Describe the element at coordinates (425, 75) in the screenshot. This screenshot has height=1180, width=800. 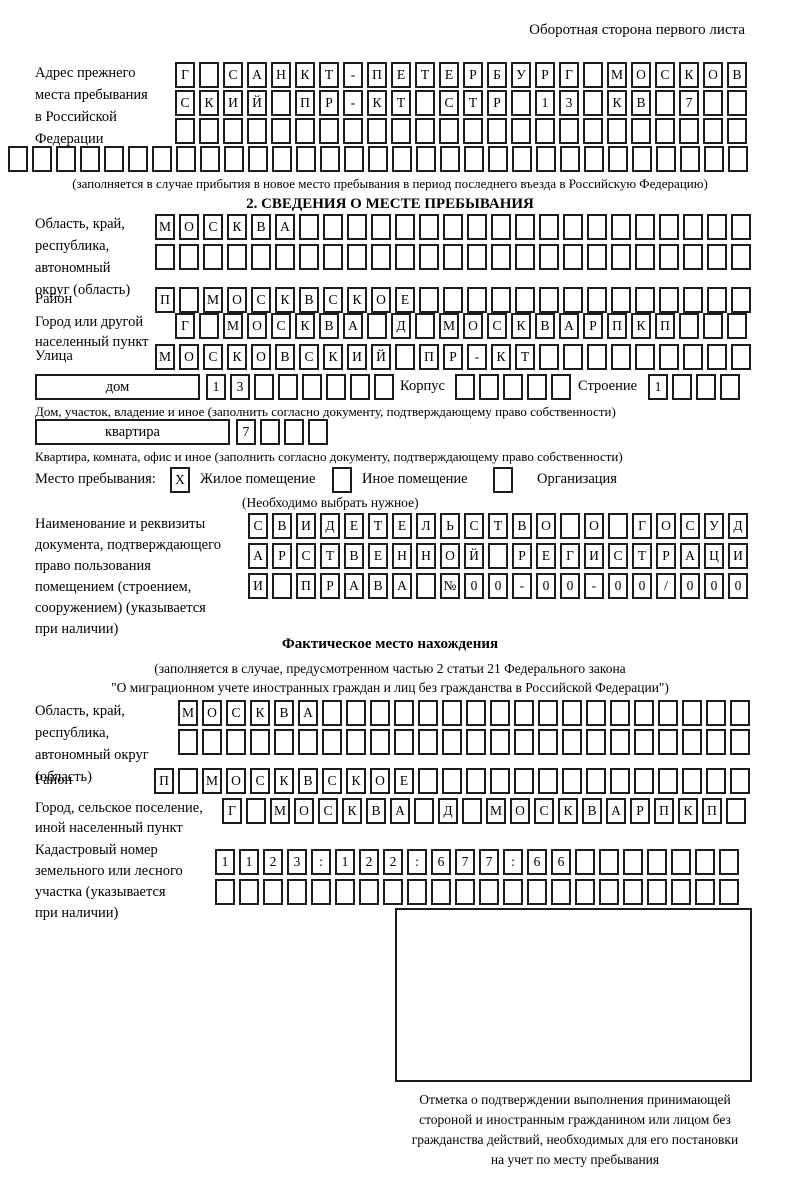
I see `char-box: Т` at that location.